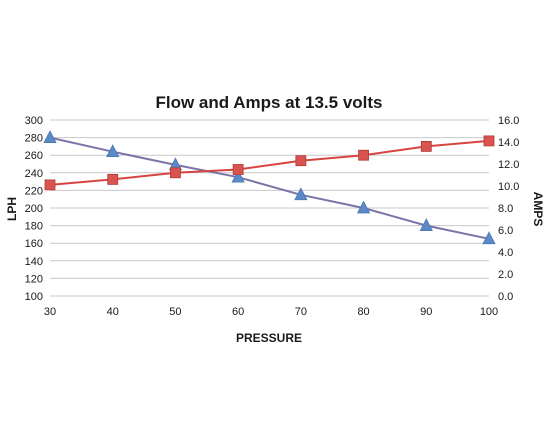  I want to click on left-tick-label-9: 280, so click(34, 139).